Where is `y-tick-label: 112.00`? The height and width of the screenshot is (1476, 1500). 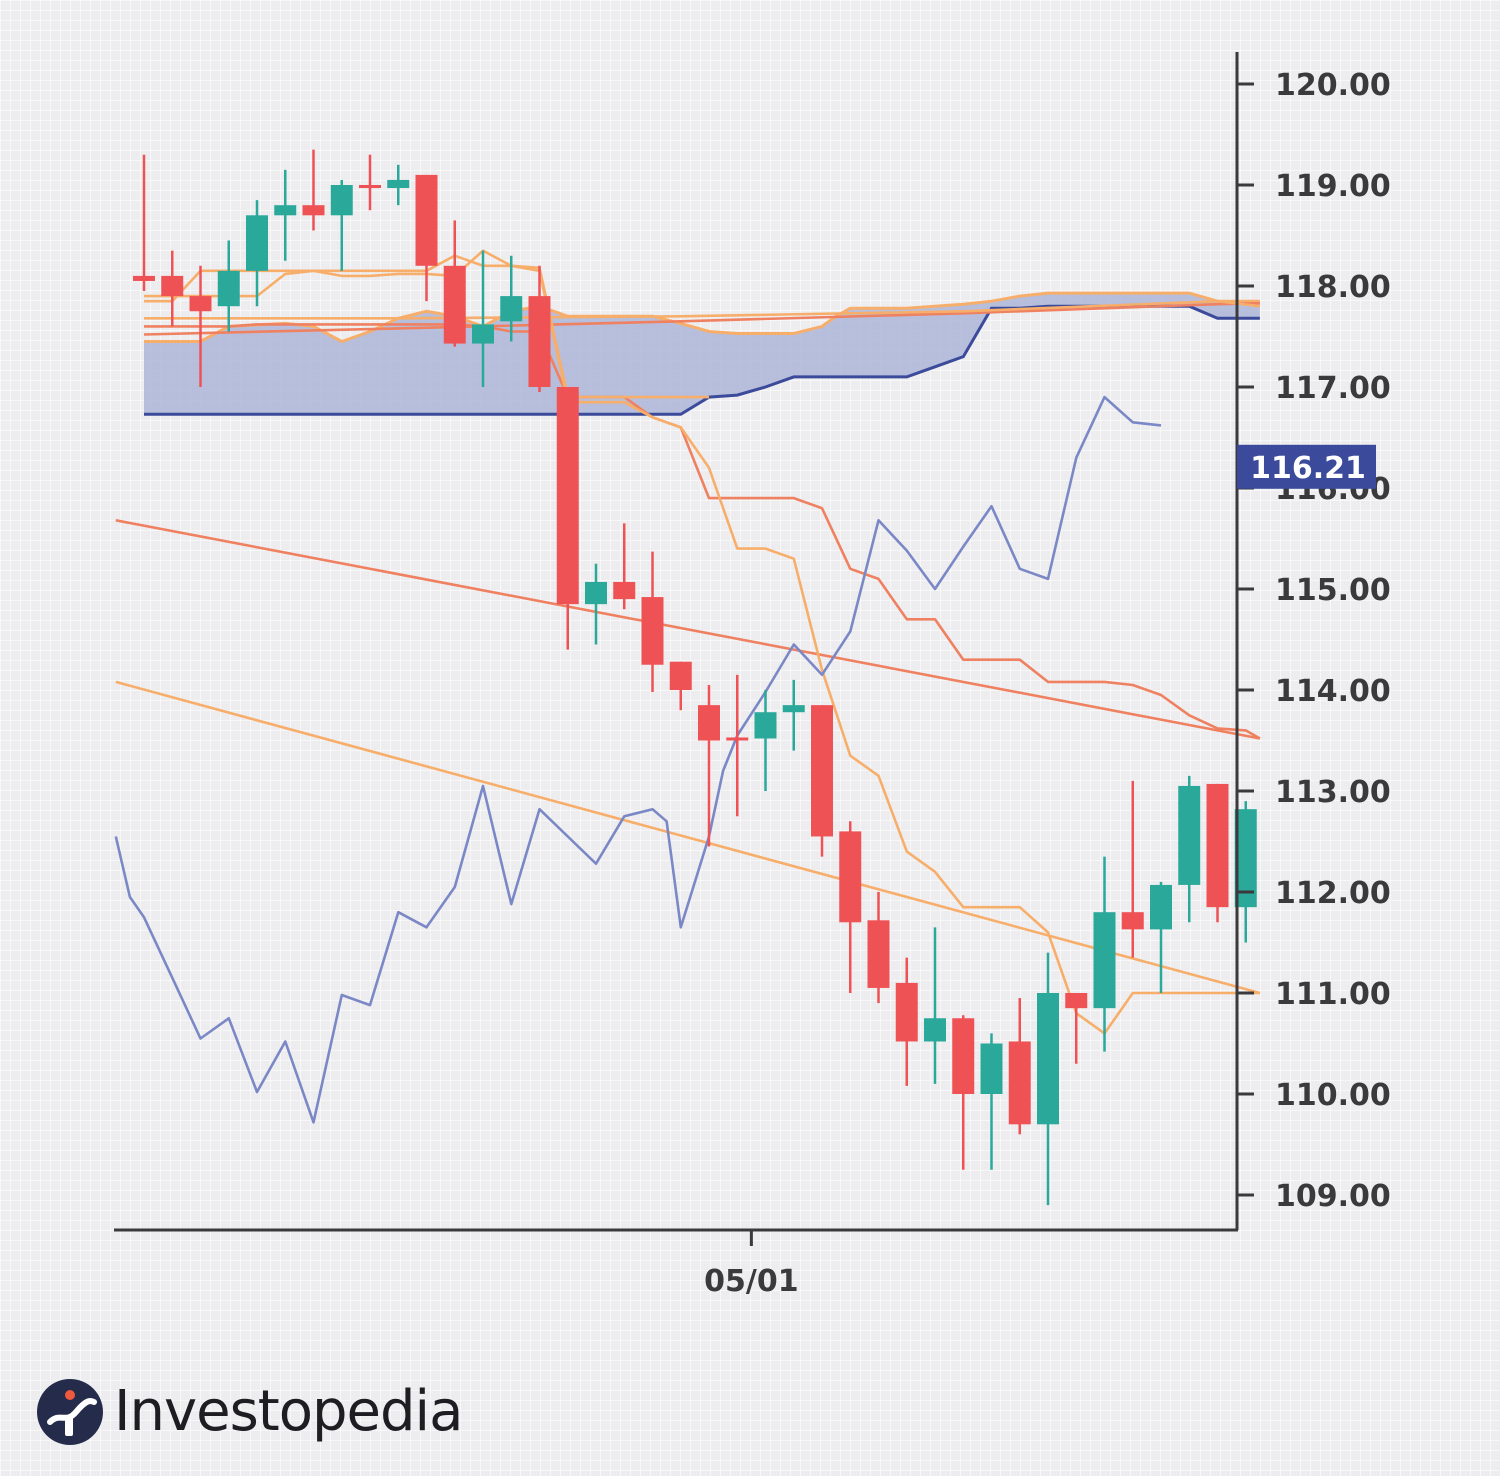
y-tick-label: 112.00 is located at coordinates (1333, 893).